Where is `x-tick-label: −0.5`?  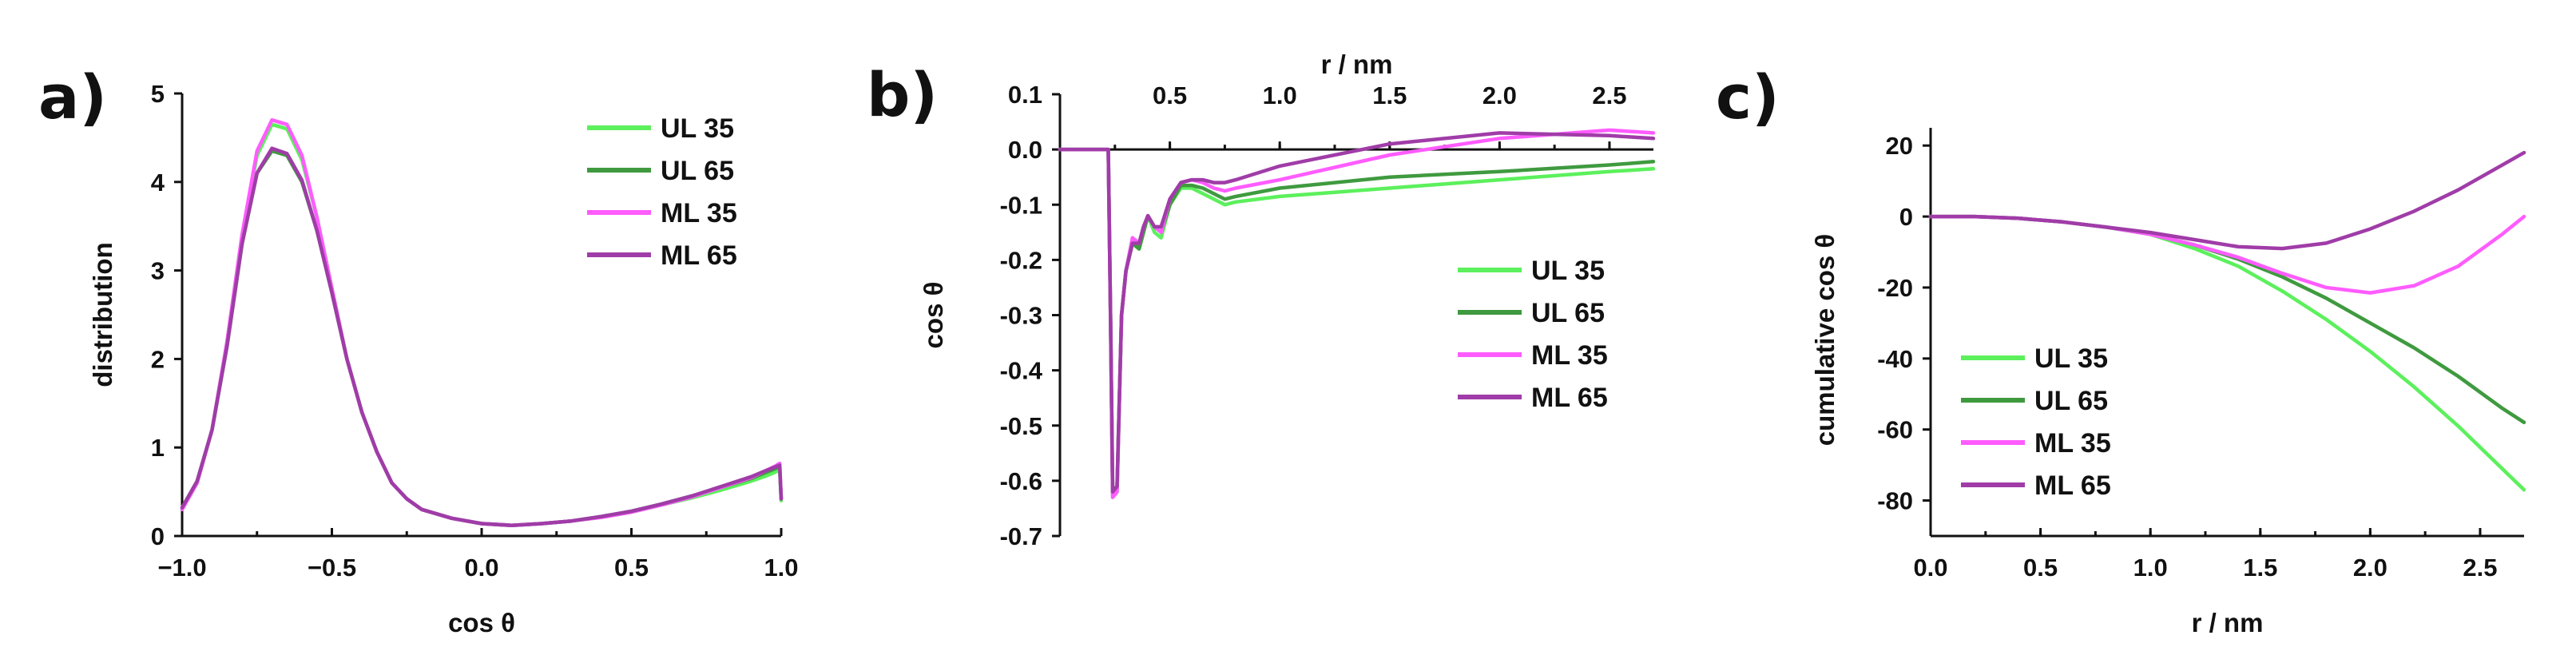 x-tick-label: −0.5 is located at coordinates (332, 568).